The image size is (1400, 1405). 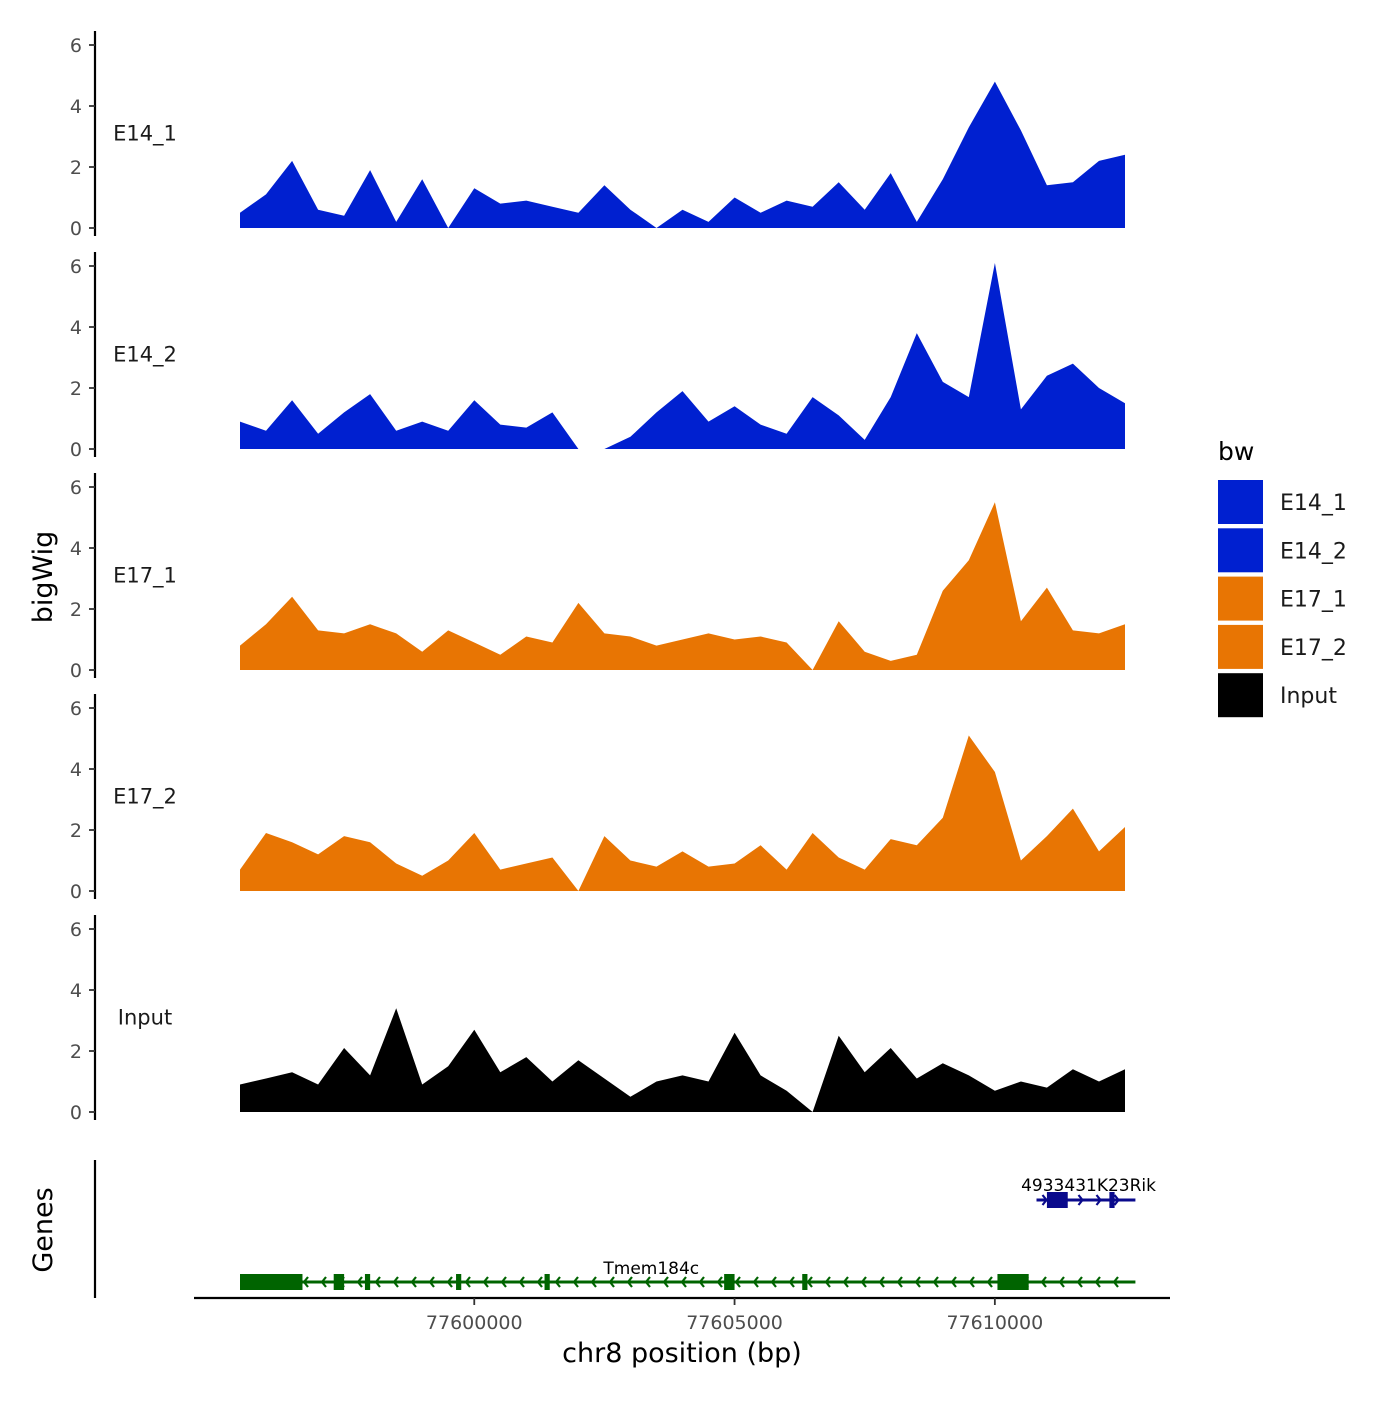 I want to click on track-E17_2: 0 2 4 6 E17_2, so click(x=597, y=798).